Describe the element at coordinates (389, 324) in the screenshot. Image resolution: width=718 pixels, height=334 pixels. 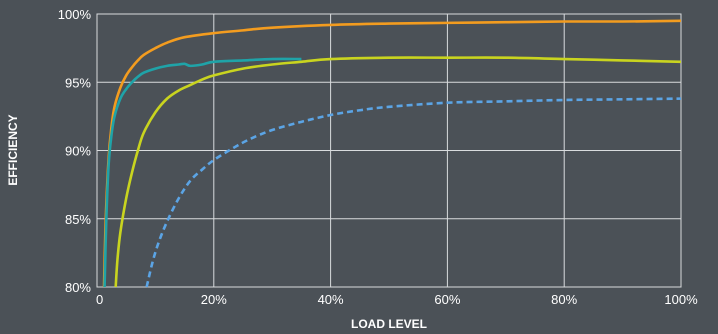
I see `x-axis-title: LOAD LEVEL` at that location.